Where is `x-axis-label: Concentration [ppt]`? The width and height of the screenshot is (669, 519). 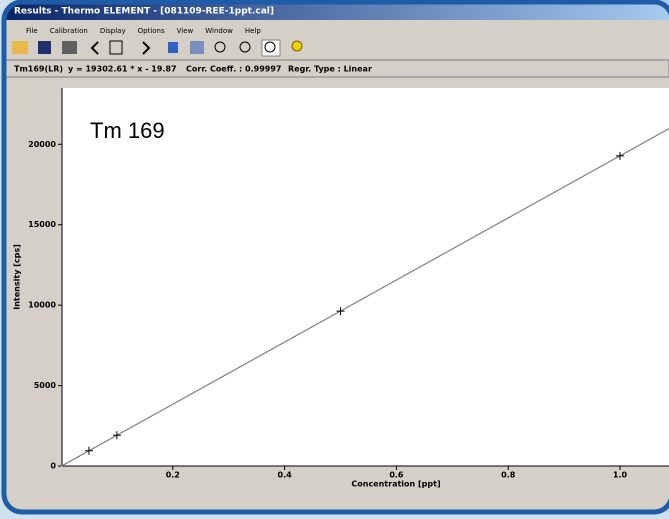 x-axis-label: Concentration [ppt] is located at coordinates (395, 484).